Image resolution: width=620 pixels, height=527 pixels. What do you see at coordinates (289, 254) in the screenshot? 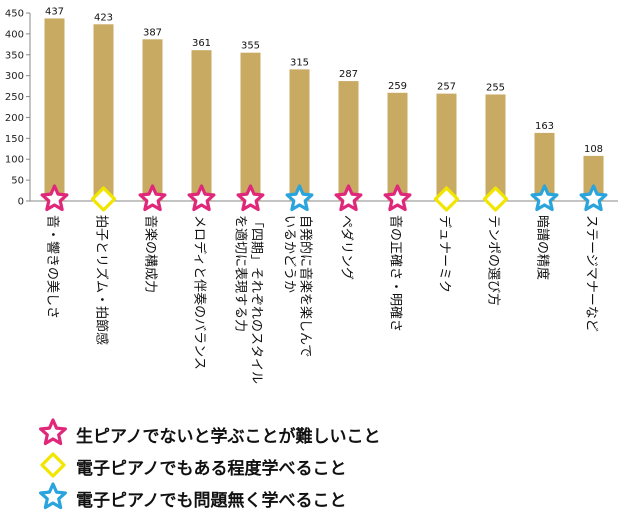
I see `category-label: いるかどうか` at bounding box center [289, 254].